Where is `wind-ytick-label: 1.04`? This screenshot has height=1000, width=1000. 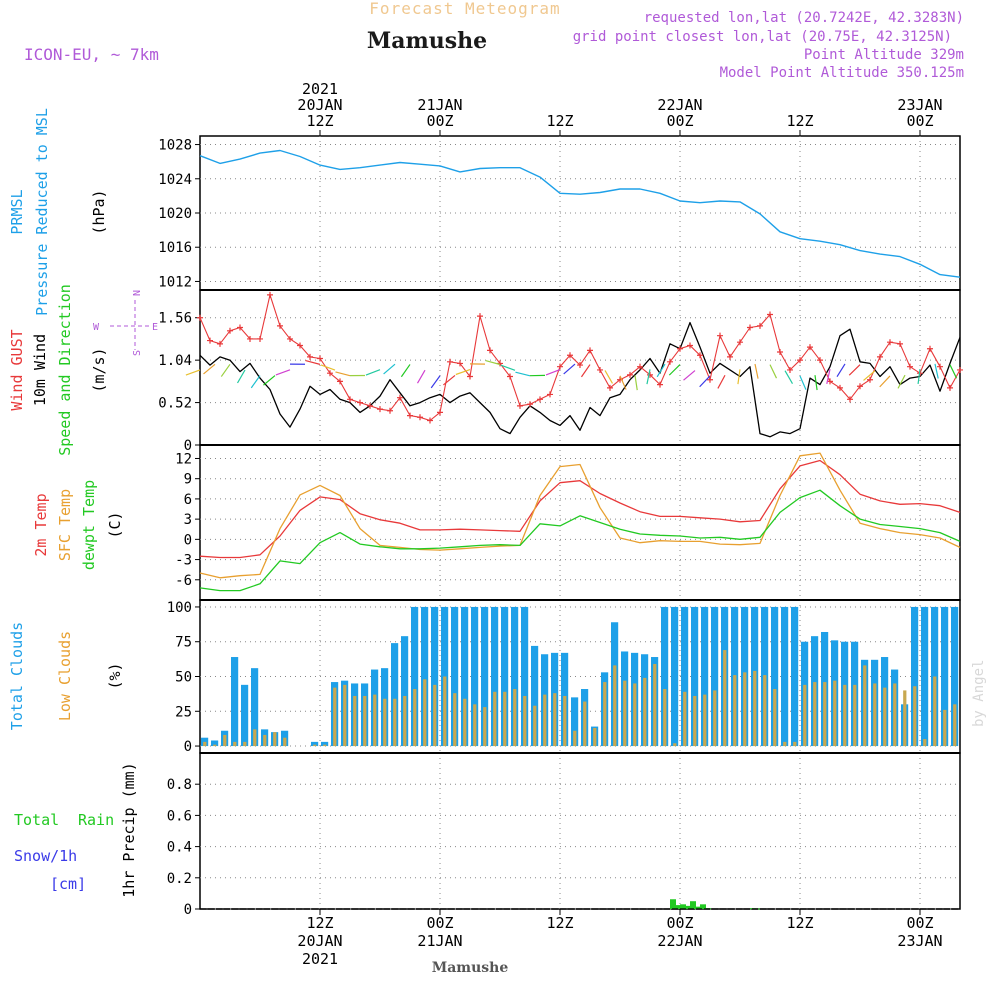 wind-ytick-label: 1.04 is located at coordinates (175, 361).